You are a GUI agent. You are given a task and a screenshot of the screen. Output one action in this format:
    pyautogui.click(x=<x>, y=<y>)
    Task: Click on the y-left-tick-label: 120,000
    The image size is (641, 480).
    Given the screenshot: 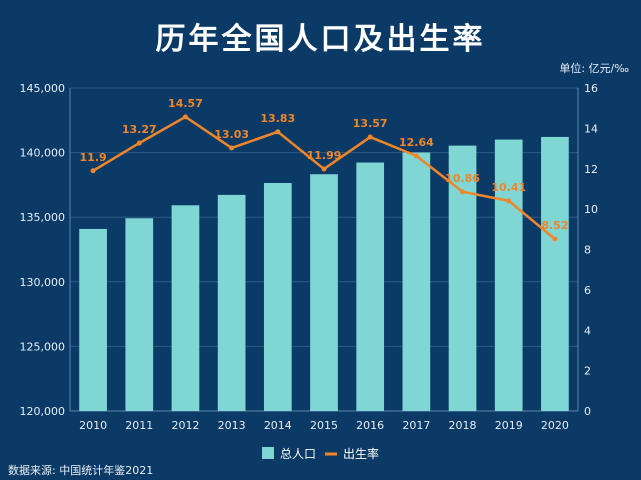 What is the action you would take?
    pyautogui.click(x=43, y=411)
    